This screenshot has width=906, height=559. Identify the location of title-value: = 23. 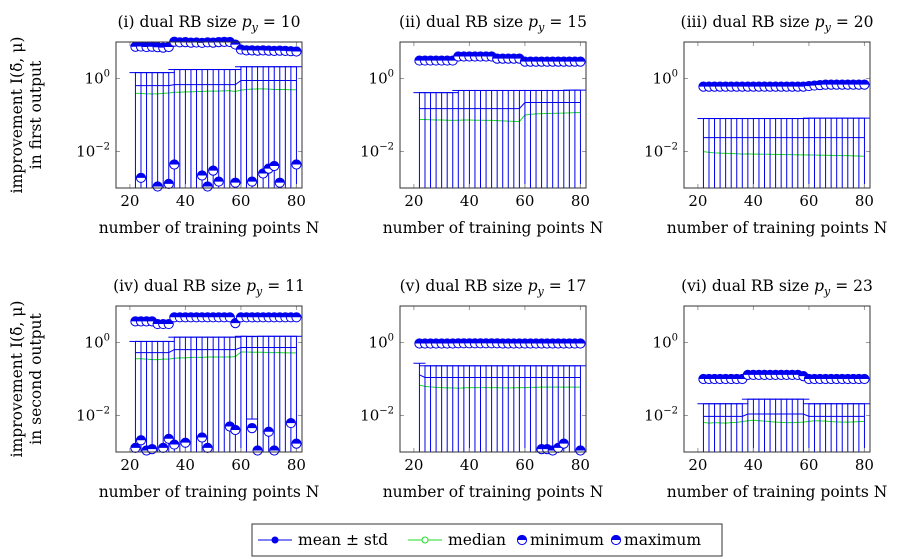
(854, 286).